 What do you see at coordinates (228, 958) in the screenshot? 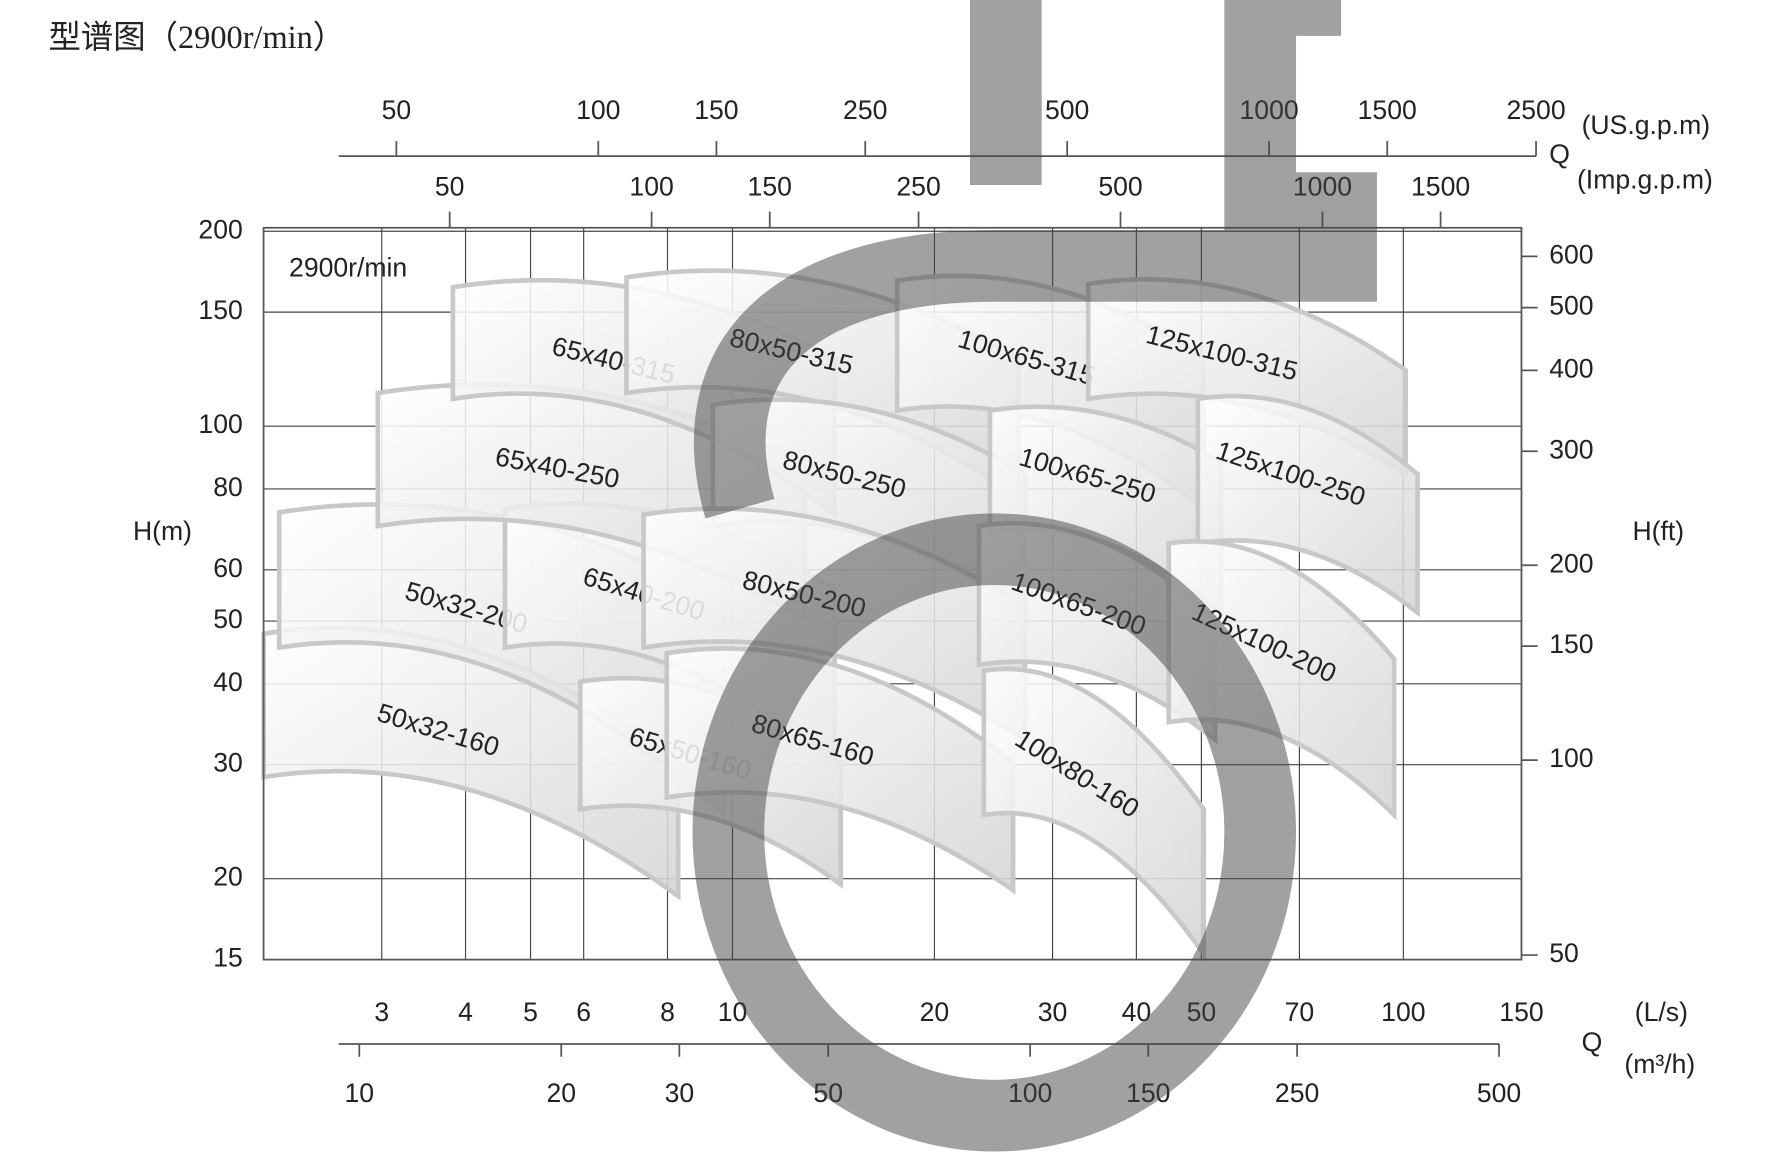
I see `y-tick-label: 15` at bounding box center [228, 958].